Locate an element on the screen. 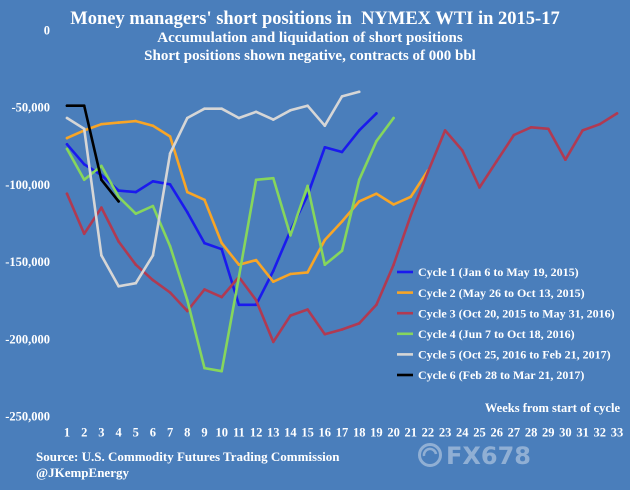 The height and width of the screenshot is (490, 630). author-handle: @JKempEnergy is located at coordinates (82, 472).